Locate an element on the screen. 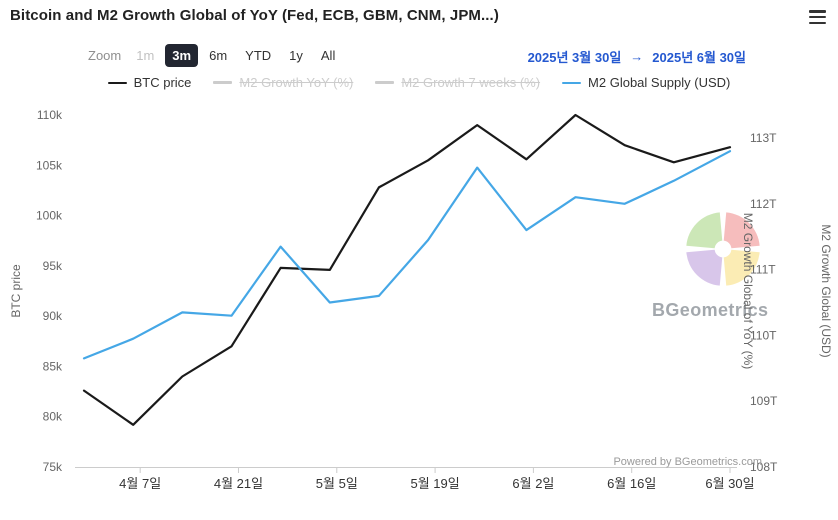 This screenshot has width=838, height=520. x-tick-label: 6월 30일 is located at coordinates (729, 483).